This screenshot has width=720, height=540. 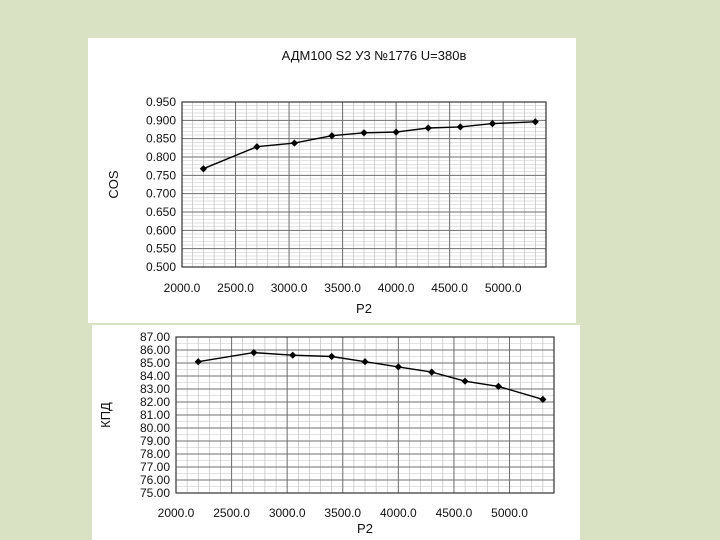 What do you see at coordinates (161, 249) in the screenshot?
I see `y-tick-label: 0.550` at bounding box center [161, 249].